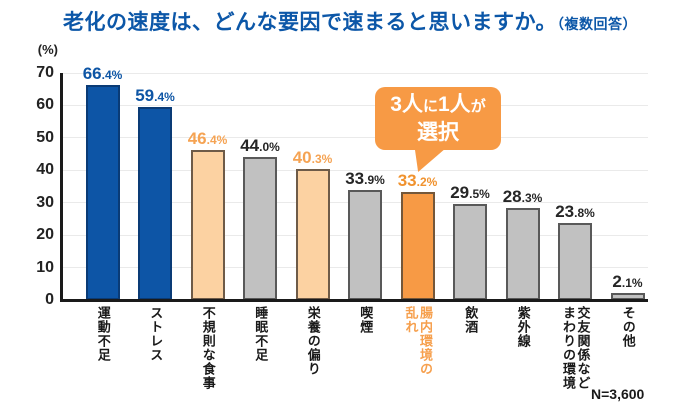 Image resolution: width=700 pixels, height=414 pixels. I want to click on category-label: その他, so click(628, 327).